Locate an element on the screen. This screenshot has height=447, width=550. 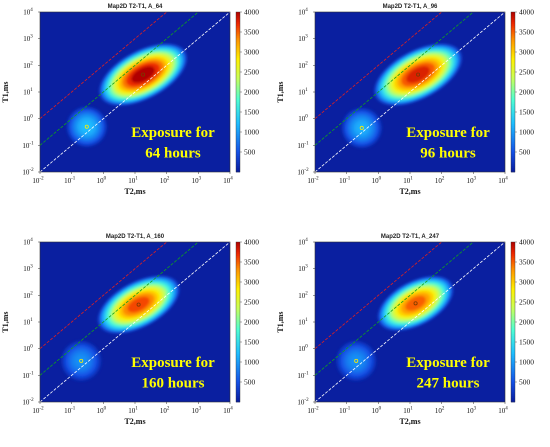
annotation-line-2: 160 hours is located at coordinates (173, 384).